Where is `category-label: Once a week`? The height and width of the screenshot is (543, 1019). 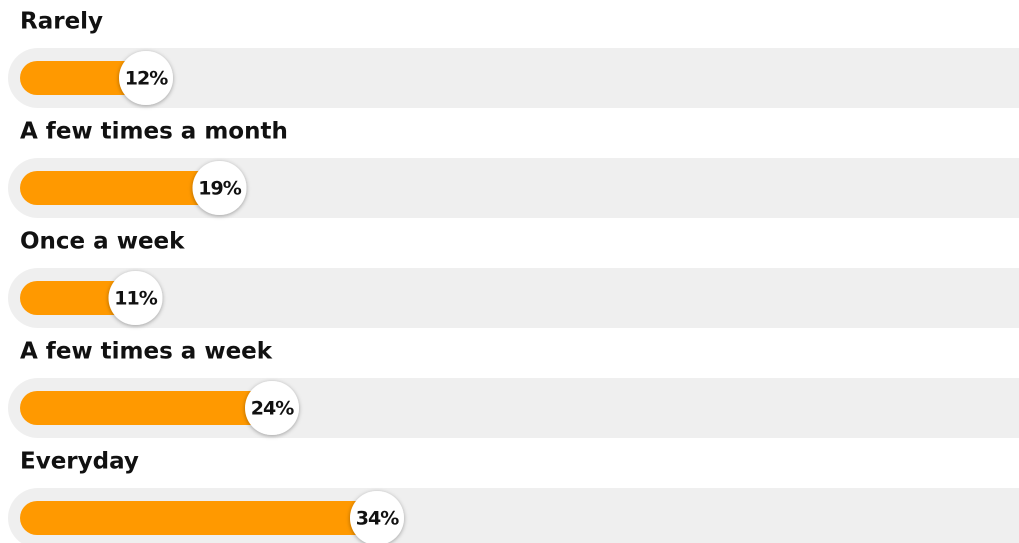
category-label: Once a week is located at coordinates (102, 242).